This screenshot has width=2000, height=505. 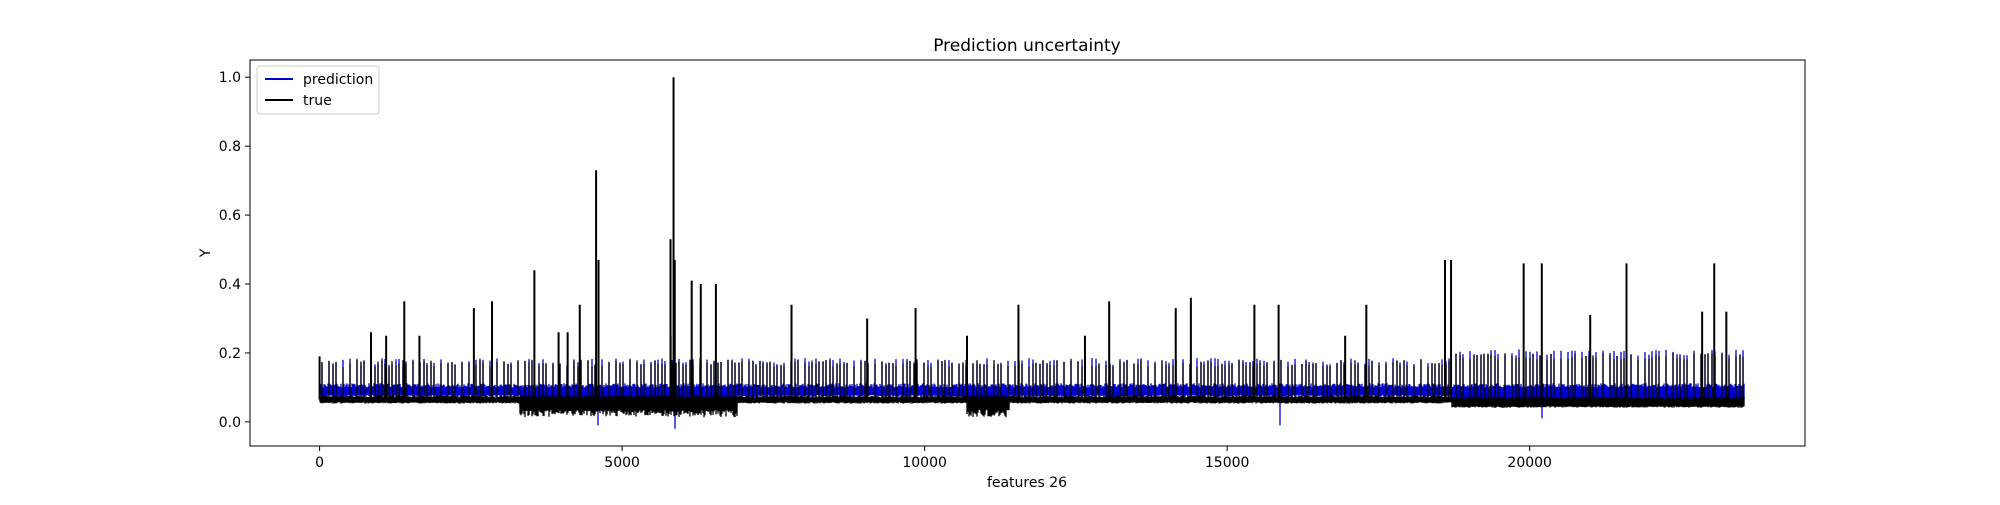 I want to click on x-tick-label: 10000, so click(x=924, y=463).